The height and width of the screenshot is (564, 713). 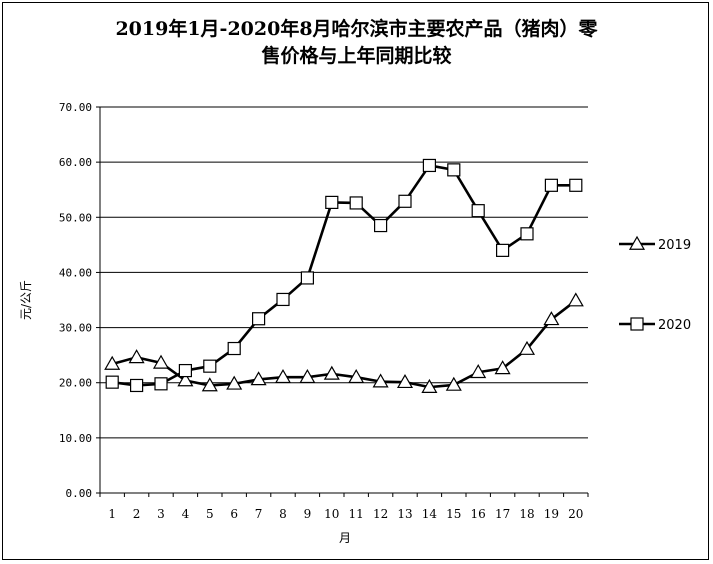 I want to click on y-tick-label: 0.00, so click(x=79, y=493).